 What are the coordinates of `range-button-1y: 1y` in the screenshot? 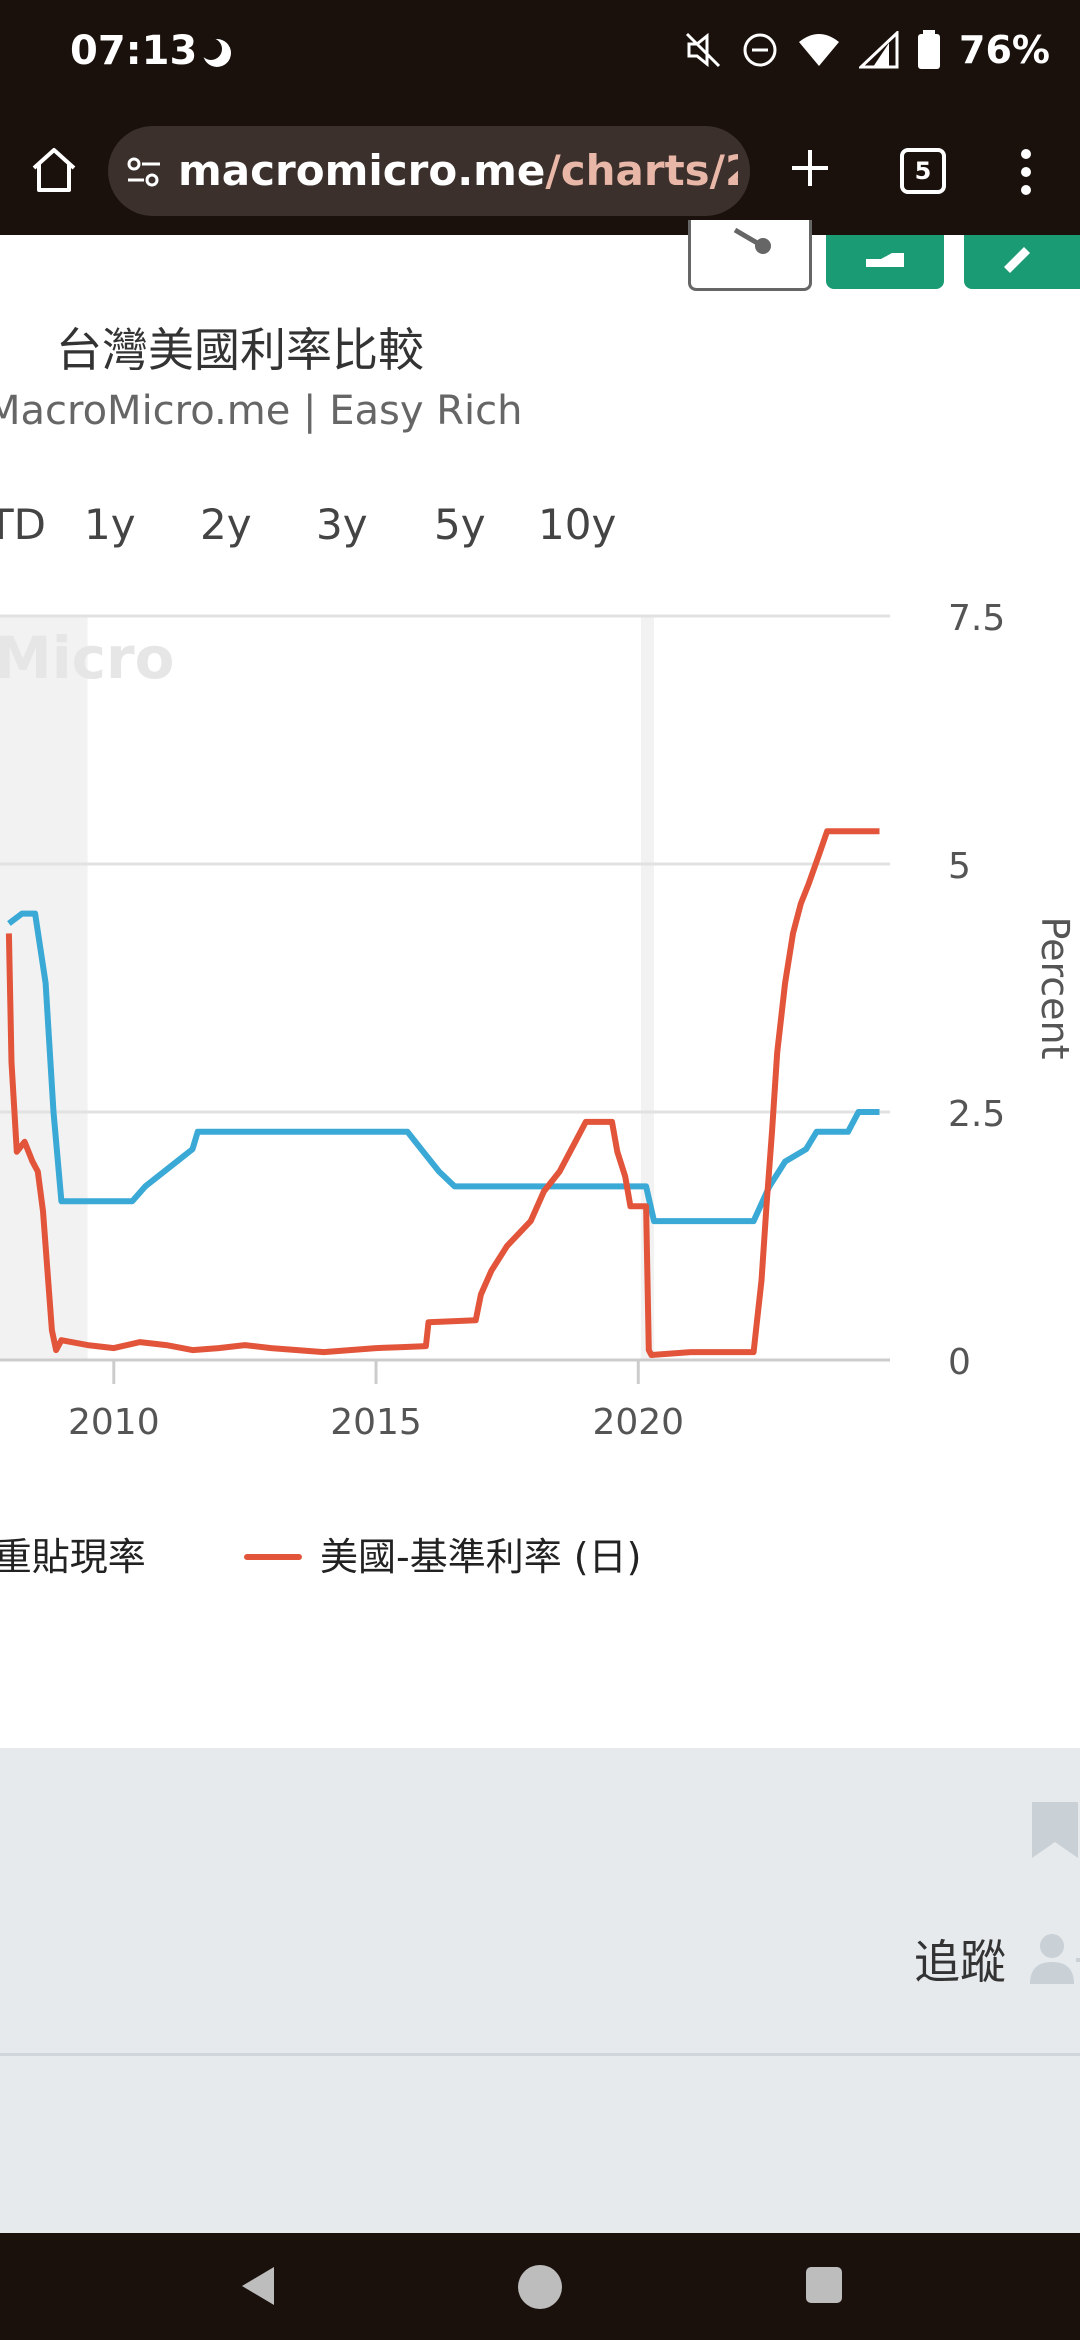 It's located at (110, 524).